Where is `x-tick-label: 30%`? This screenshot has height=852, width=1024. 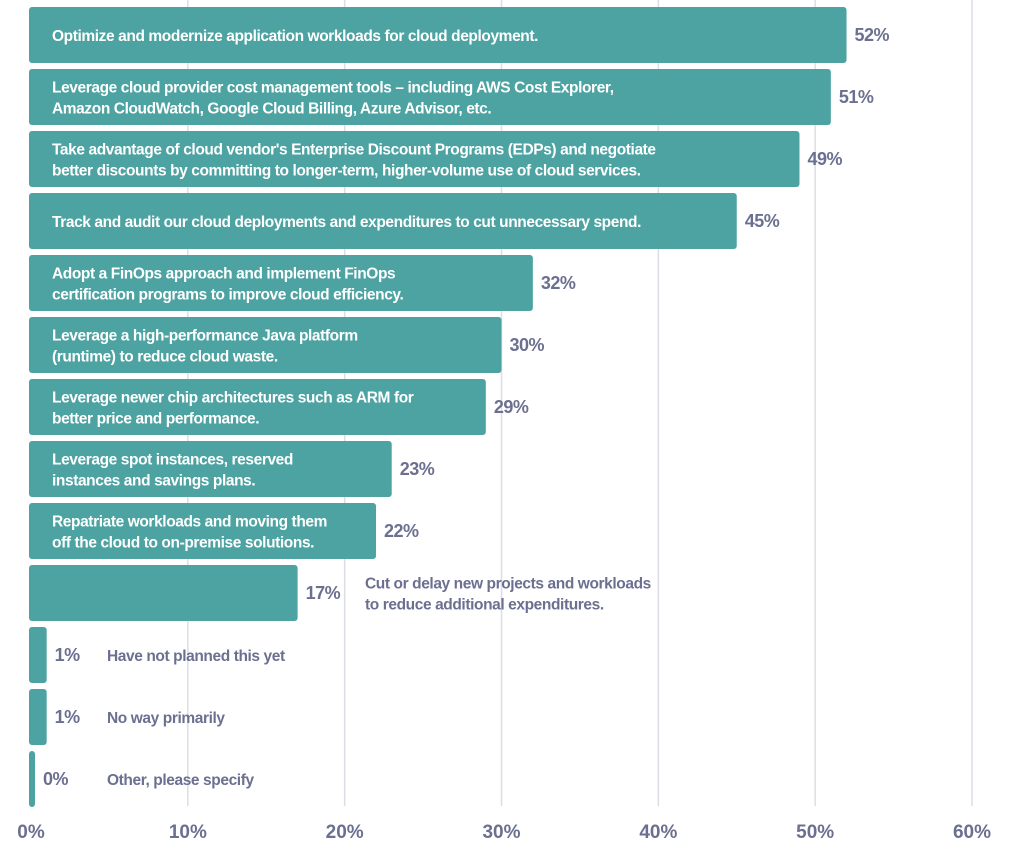 x-tick-label: 30% is located at coordinates (501, 832).